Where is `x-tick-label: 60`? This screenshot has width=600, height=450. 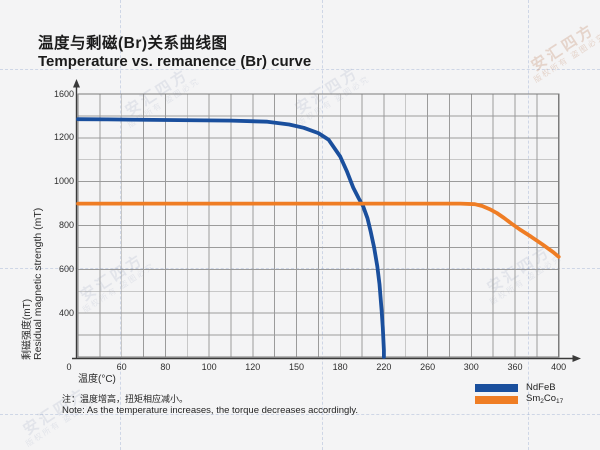
x-tick-label: 60 is located at coordinates (121, 367).